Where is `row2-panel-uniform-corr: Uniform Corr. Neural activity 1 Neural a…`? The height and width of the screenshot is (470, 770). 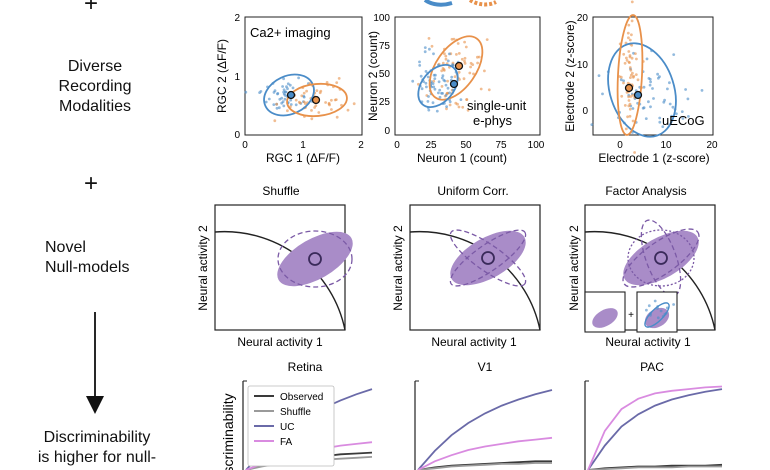 row2-panel-uniform-corr: Uniform Corr. Neural activity 1 Neural a… is located at coordinates (466, 266).